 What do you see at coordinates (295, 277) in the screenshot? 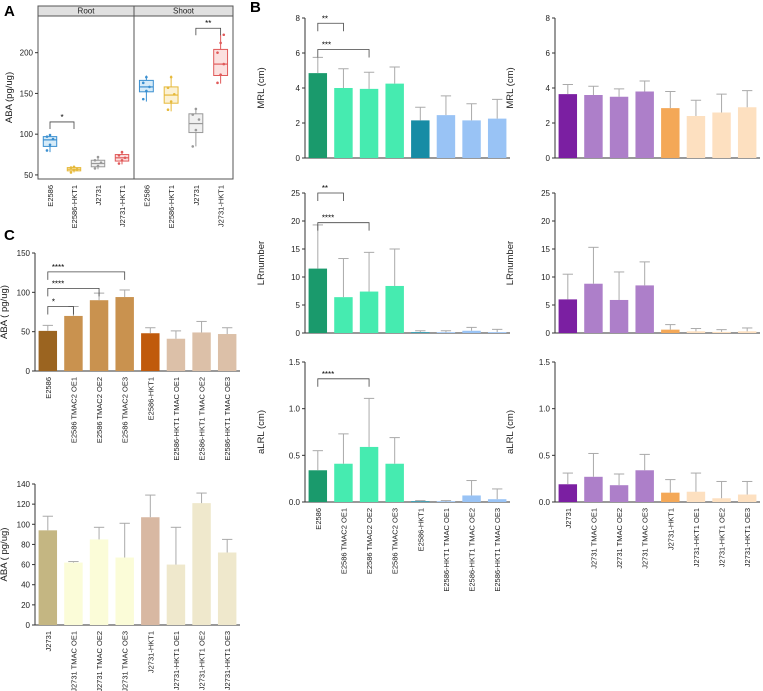
I see `y-tick-label: 10` at bounding box center [295, 277].